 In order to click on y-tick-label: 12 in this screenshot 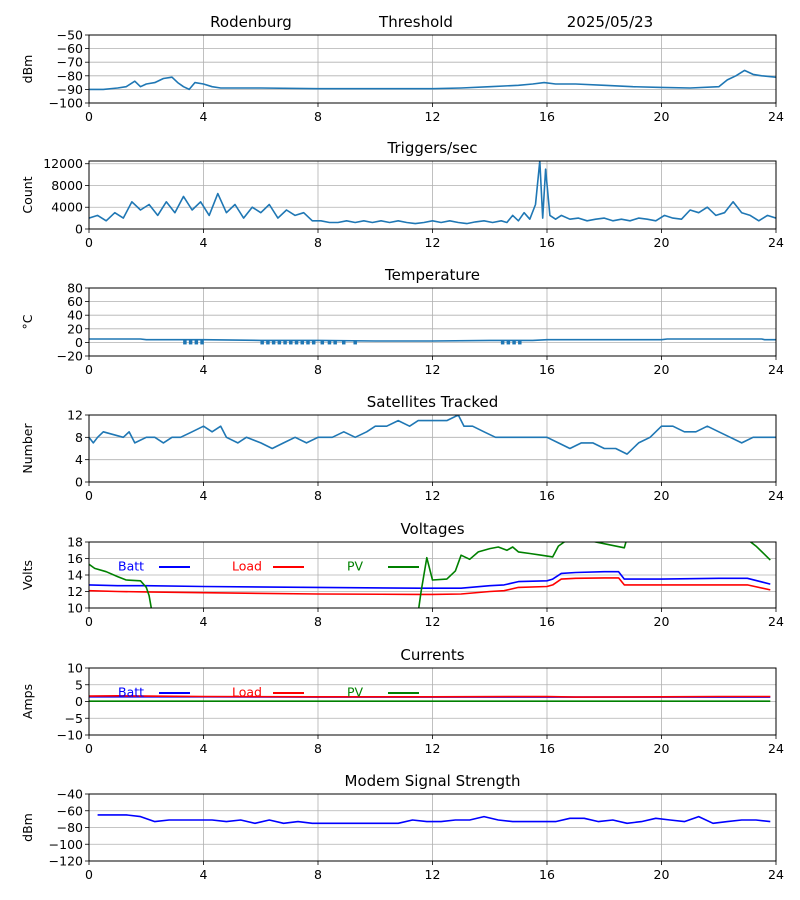, I will do `click(75, 591)`.